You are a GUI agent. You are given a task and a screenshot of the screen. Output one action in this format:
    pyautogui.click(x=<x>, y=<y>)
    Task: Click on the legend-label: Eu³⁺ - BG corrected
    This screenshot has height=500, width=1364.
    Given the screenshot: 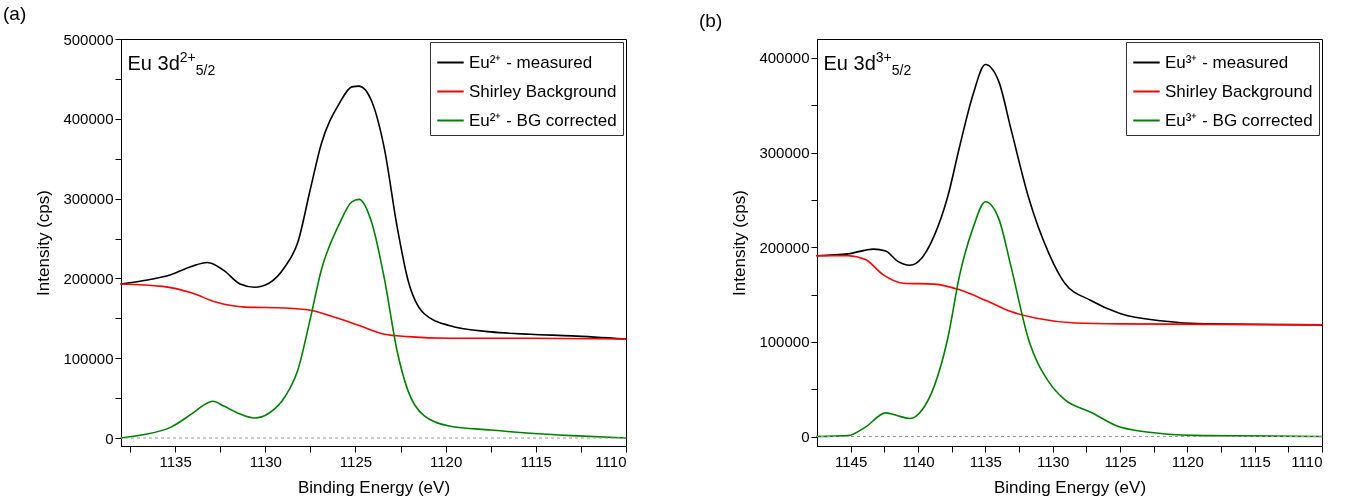 What is the action you would take?
    pyautogui.click(x=1239, y=120)
    